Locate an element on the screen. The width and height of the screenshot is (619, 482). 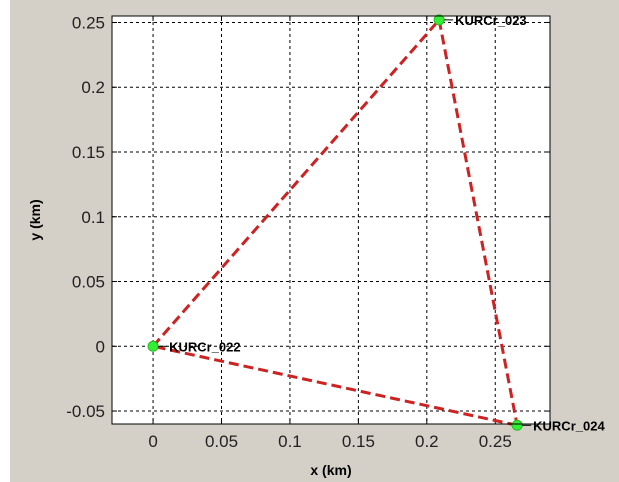
y-tick-label: 0.25 is located at coordinates (88, 22).